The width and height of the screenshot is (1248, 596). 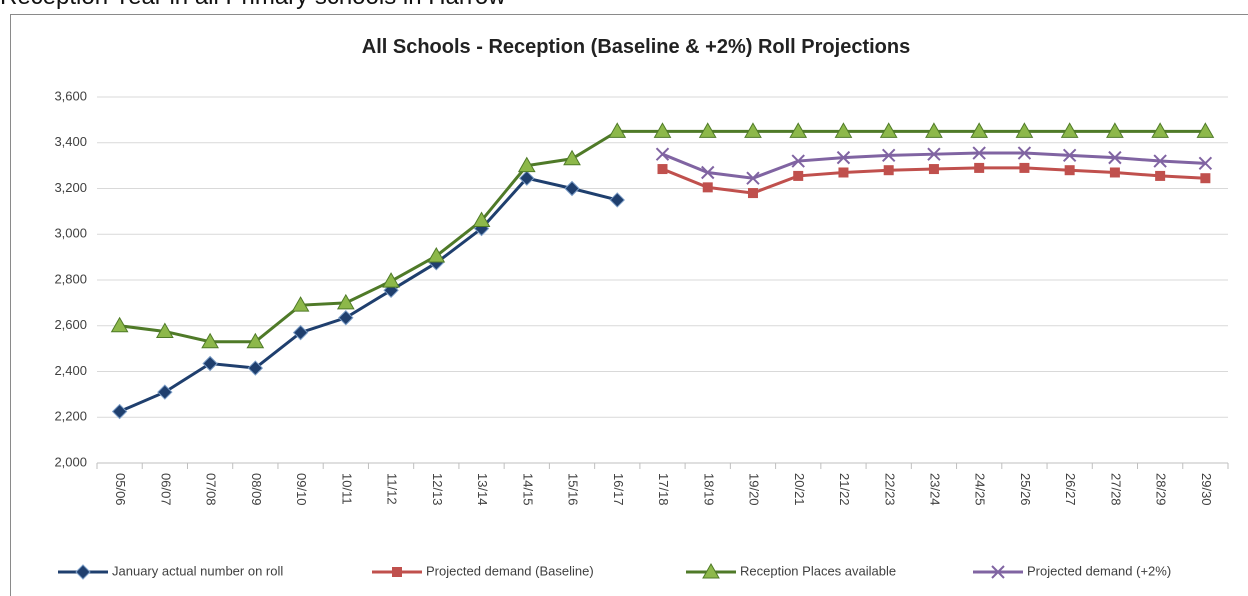 I want to click on x-tick-label: 22/23, so click(x=889, y=489).